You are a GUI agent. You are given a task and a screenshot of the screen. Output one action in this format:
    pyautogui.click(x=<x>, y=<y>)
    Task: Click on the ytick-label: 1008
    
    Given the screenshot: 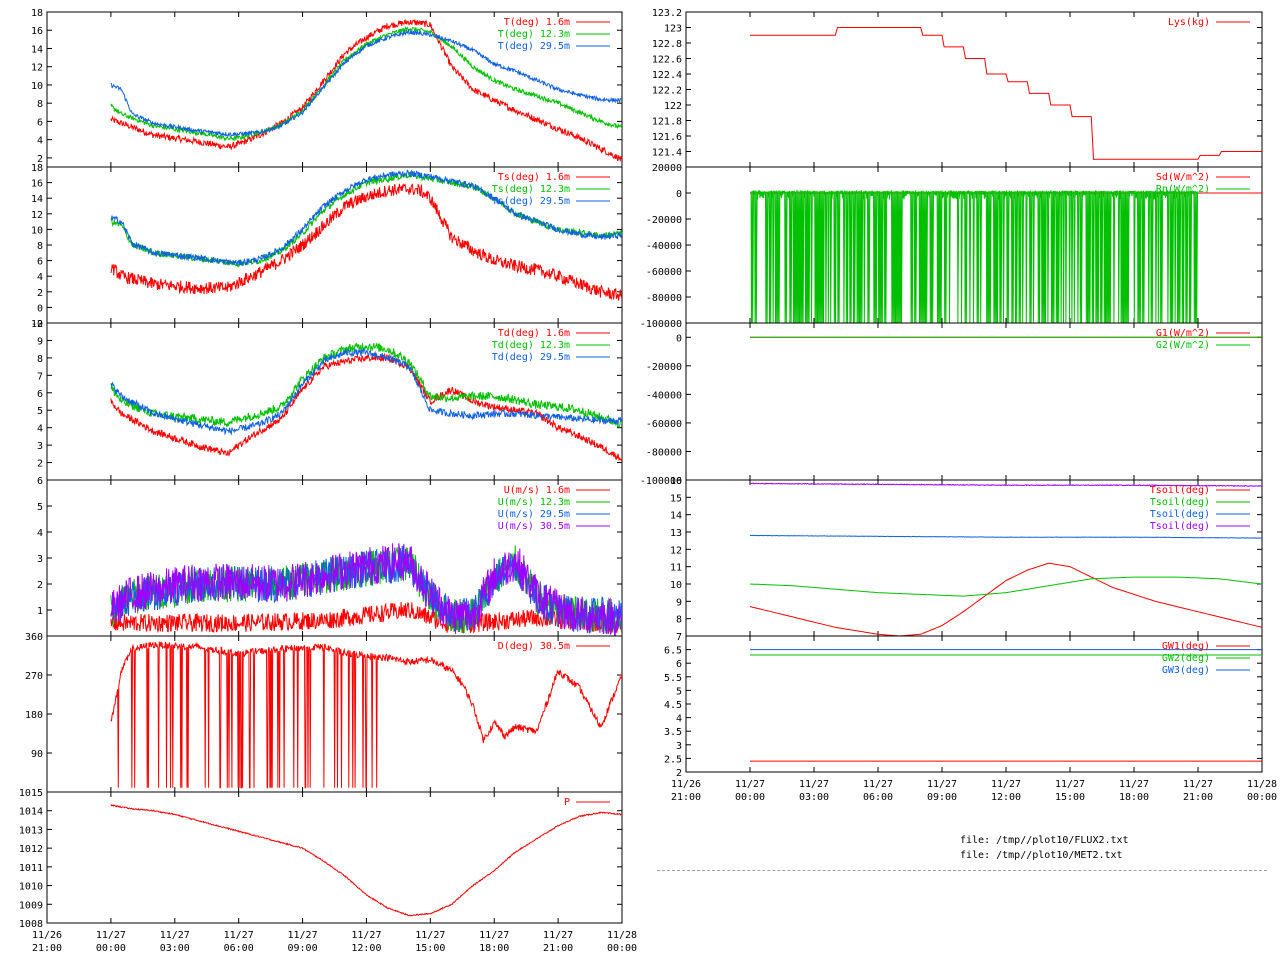 What is the action you would take?
    pyautogui.click(x=31, y=924)
    